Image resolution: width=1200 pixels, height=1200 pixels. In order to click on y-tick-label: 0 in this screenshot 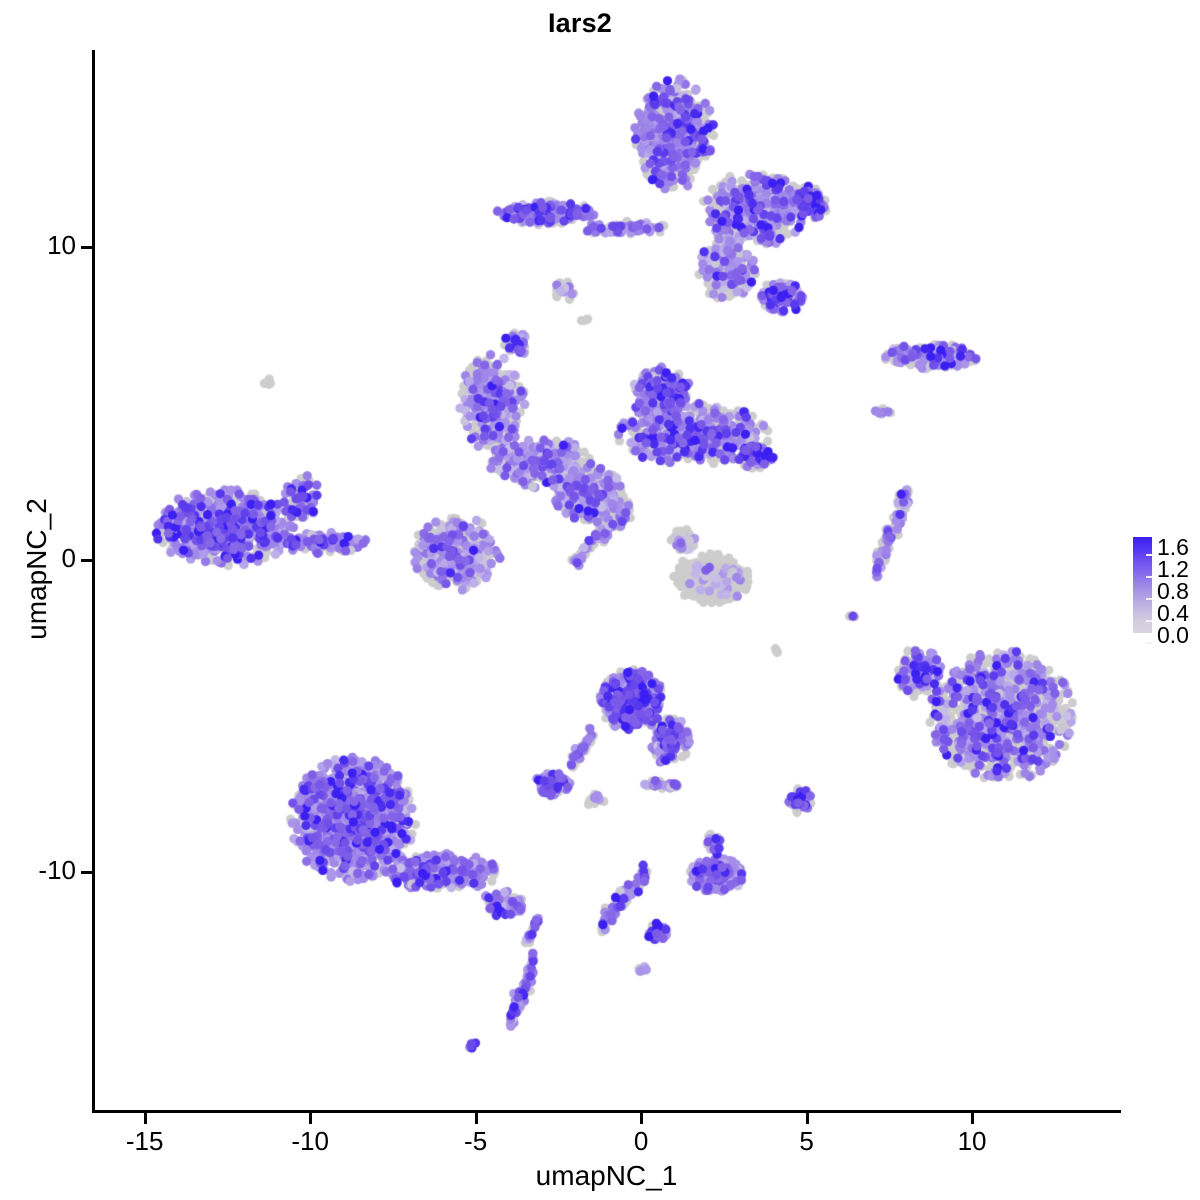, I will do `click(68, 557)`.